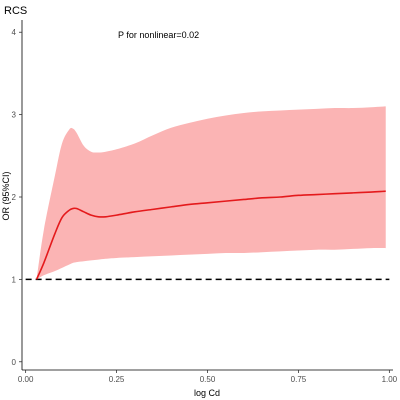 The image size is (400, 400). Describe the element at coordinates (390, 379) in the screenshot. I see `x-tick-label-4: 1.00` at that location.